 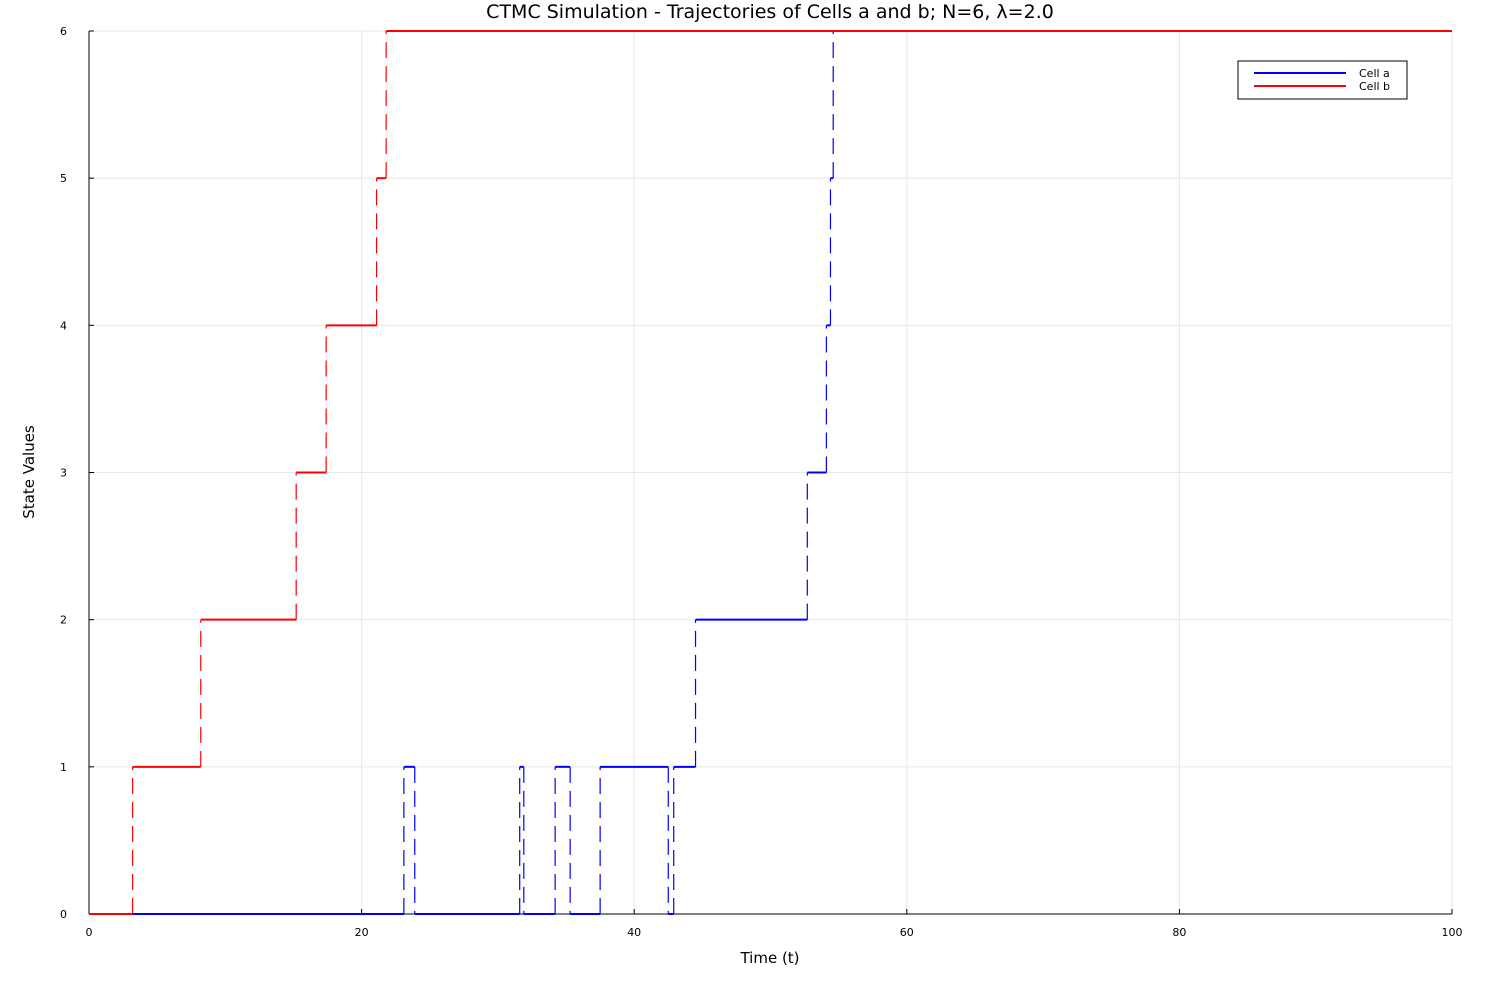 I want to click on y-tick-label: 3, so click(x=63, y=473).